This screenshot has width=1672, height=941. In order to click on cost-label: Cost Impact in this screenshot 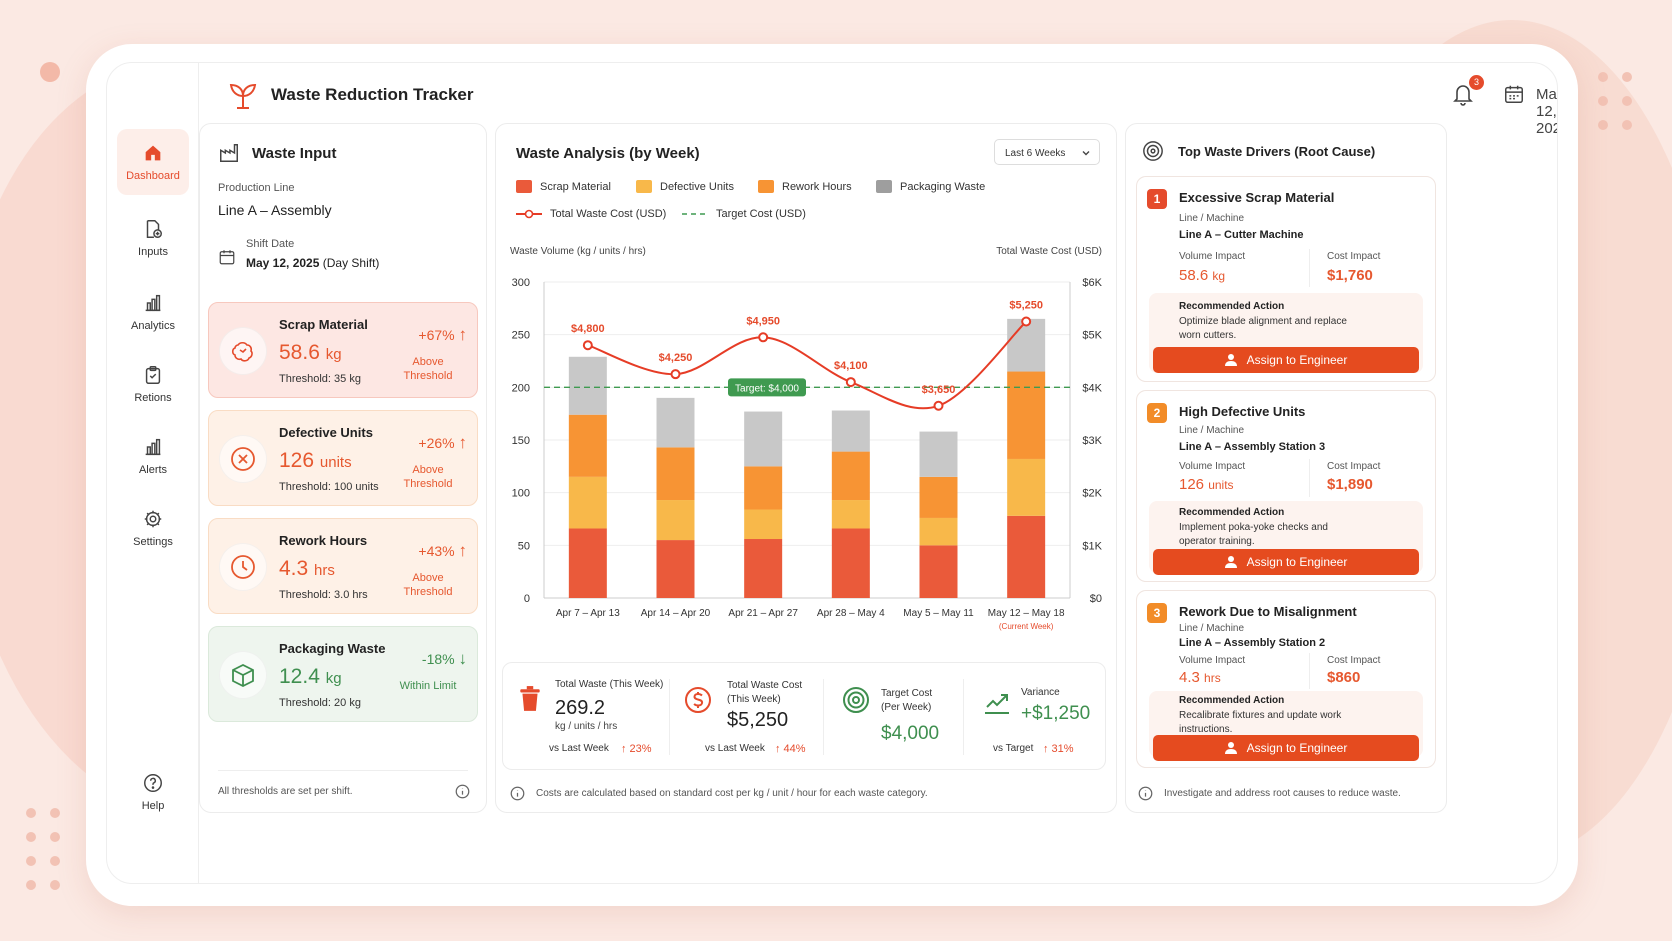, I will do `click(1354, 466)`.